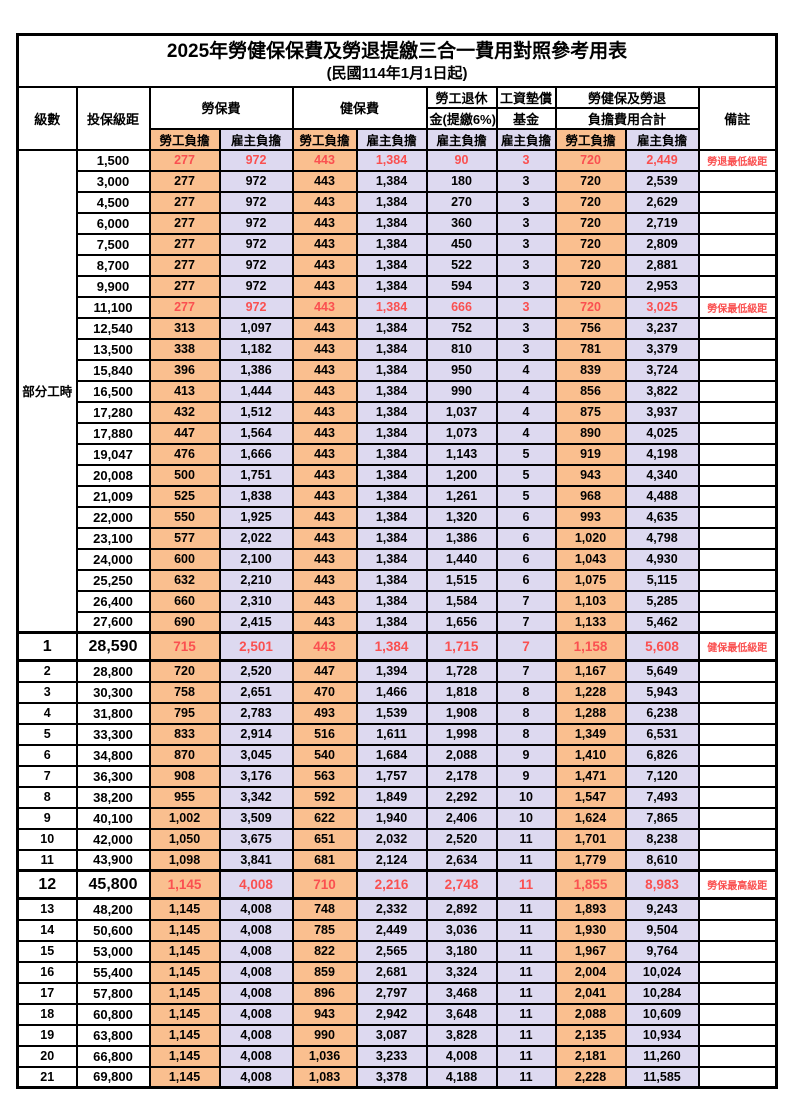 Image resolution: width=791 pixels, height=1120 pixels. Describe the element at coordinates (461, 601) in the screenshot. I see `pension_er-cell: 1,584` at that location.